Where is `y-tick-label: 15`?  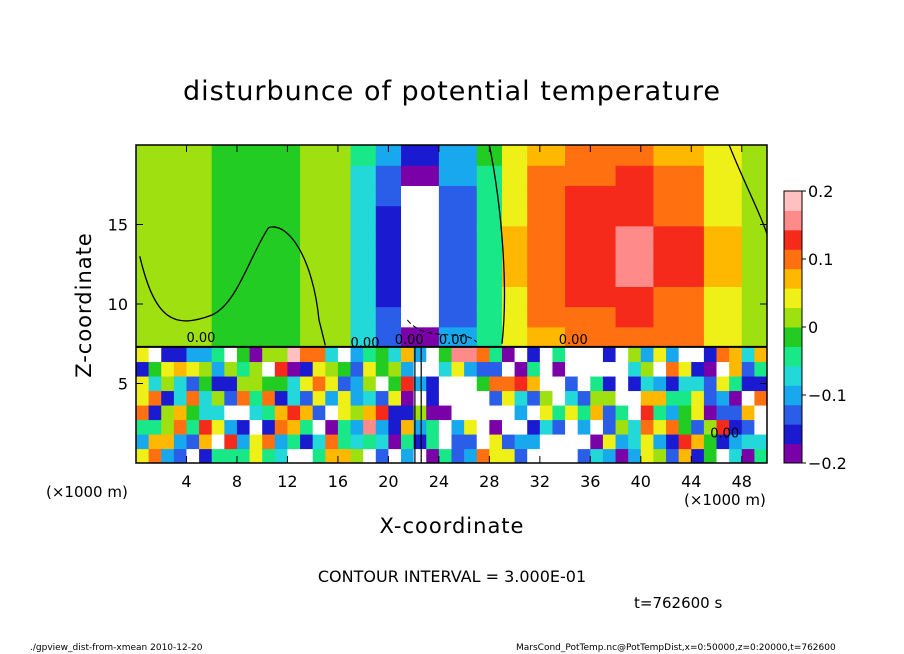 y-tick-label: 15 is located at coordinates (118, 225).